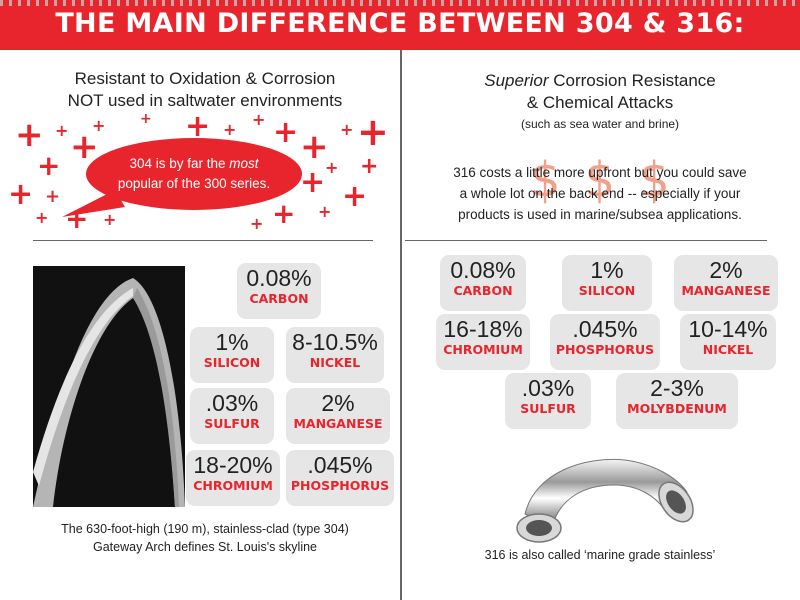 This screenshot has height=600, width=800. I want to click on page-title: THE MAIN DIFFERENCE BETWEEN 304 & 316:, so click(400, 23).